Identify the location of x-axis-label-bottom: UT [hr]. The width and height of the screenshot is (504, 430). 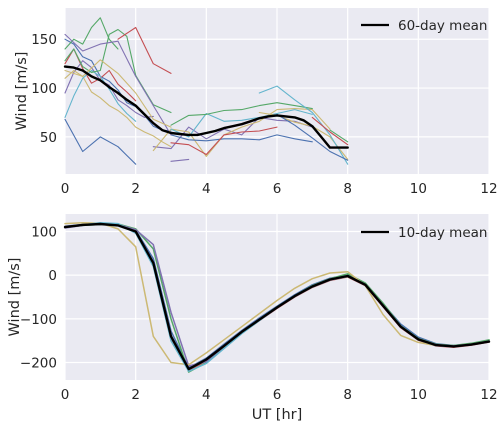
(277, 415).